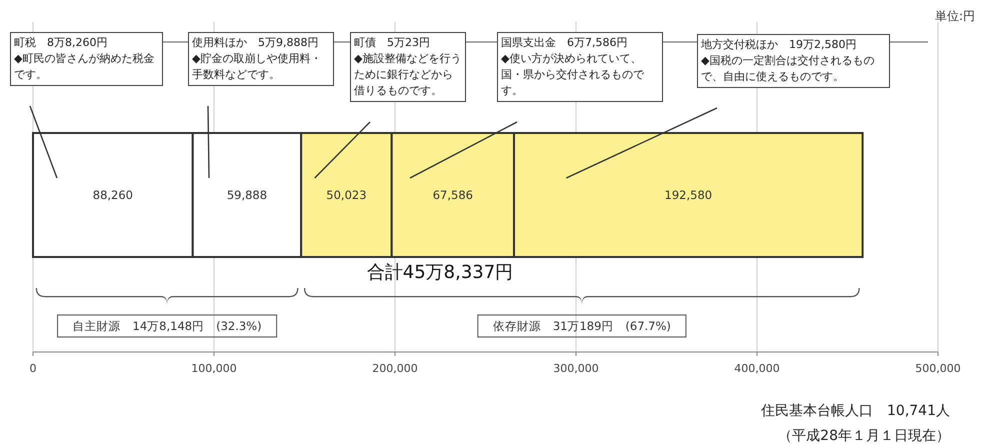 Image resolution: width=987 pixels, height=448 pixels. Describe the element at coordinates (757, 368) in the screenshot. I see `x-tick-label: 400,000` at that location.